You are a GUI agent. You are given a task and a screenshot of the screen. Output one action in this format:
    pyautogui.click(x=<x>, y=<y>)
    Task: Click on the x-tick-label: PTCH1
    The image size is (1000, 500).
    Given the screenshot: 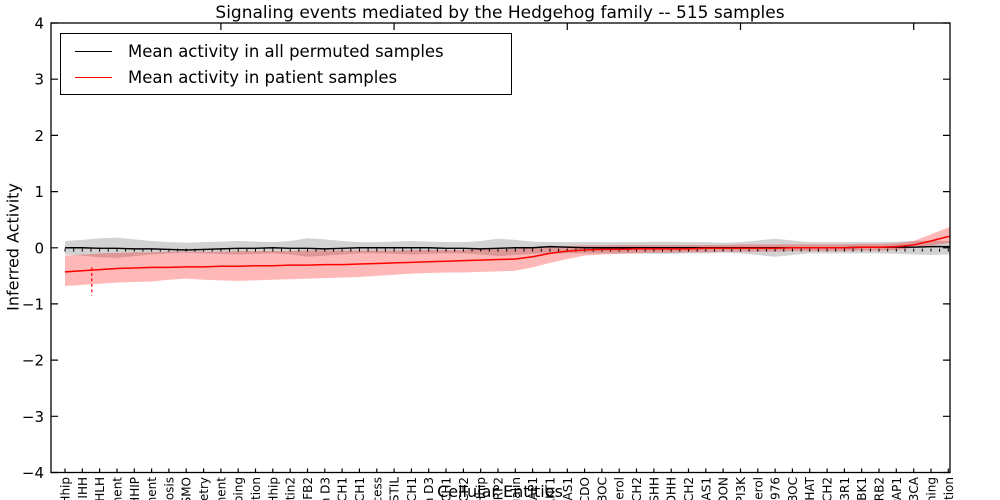 What is the action you would take?
    pyautogui.click(x=360, y=488)
    